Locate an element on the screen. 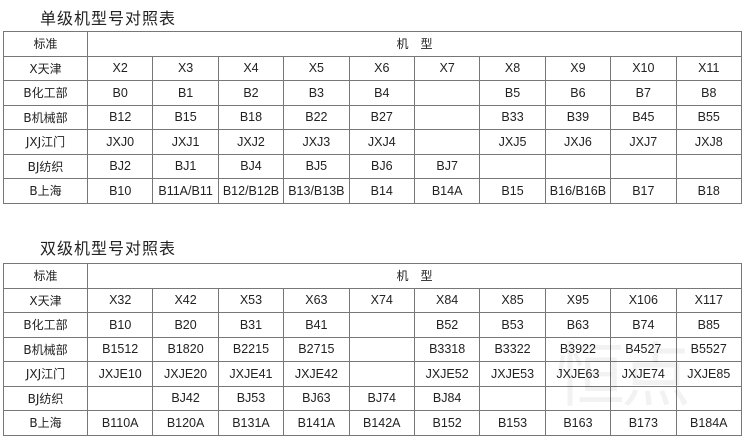 The width and height of the screenshot is (745, 443). table-cell: JXJ0 is located at coordinates (120, 142).